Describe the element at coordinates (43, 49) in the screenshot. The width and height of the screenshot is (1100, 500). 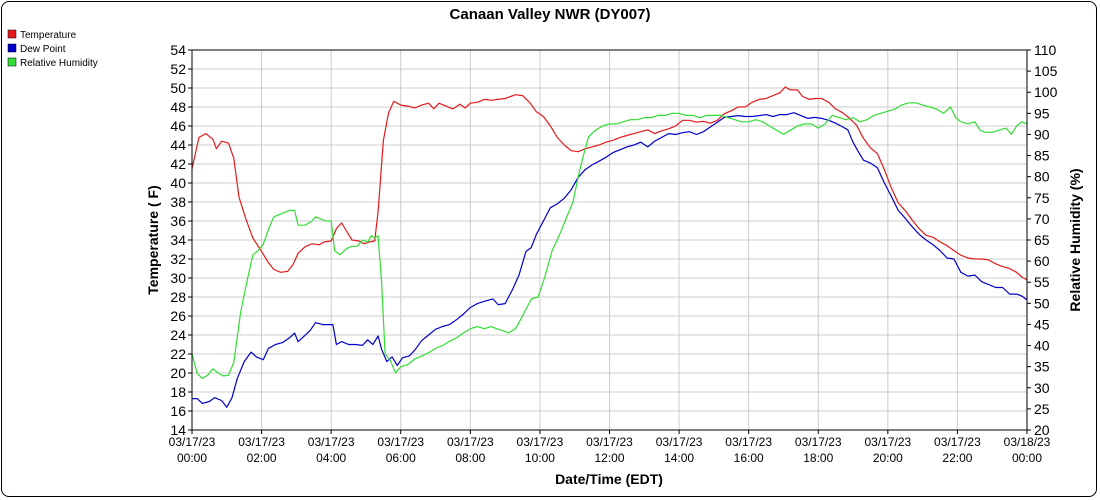
I see `legend-label-dew-point: Dew Point` at that location.